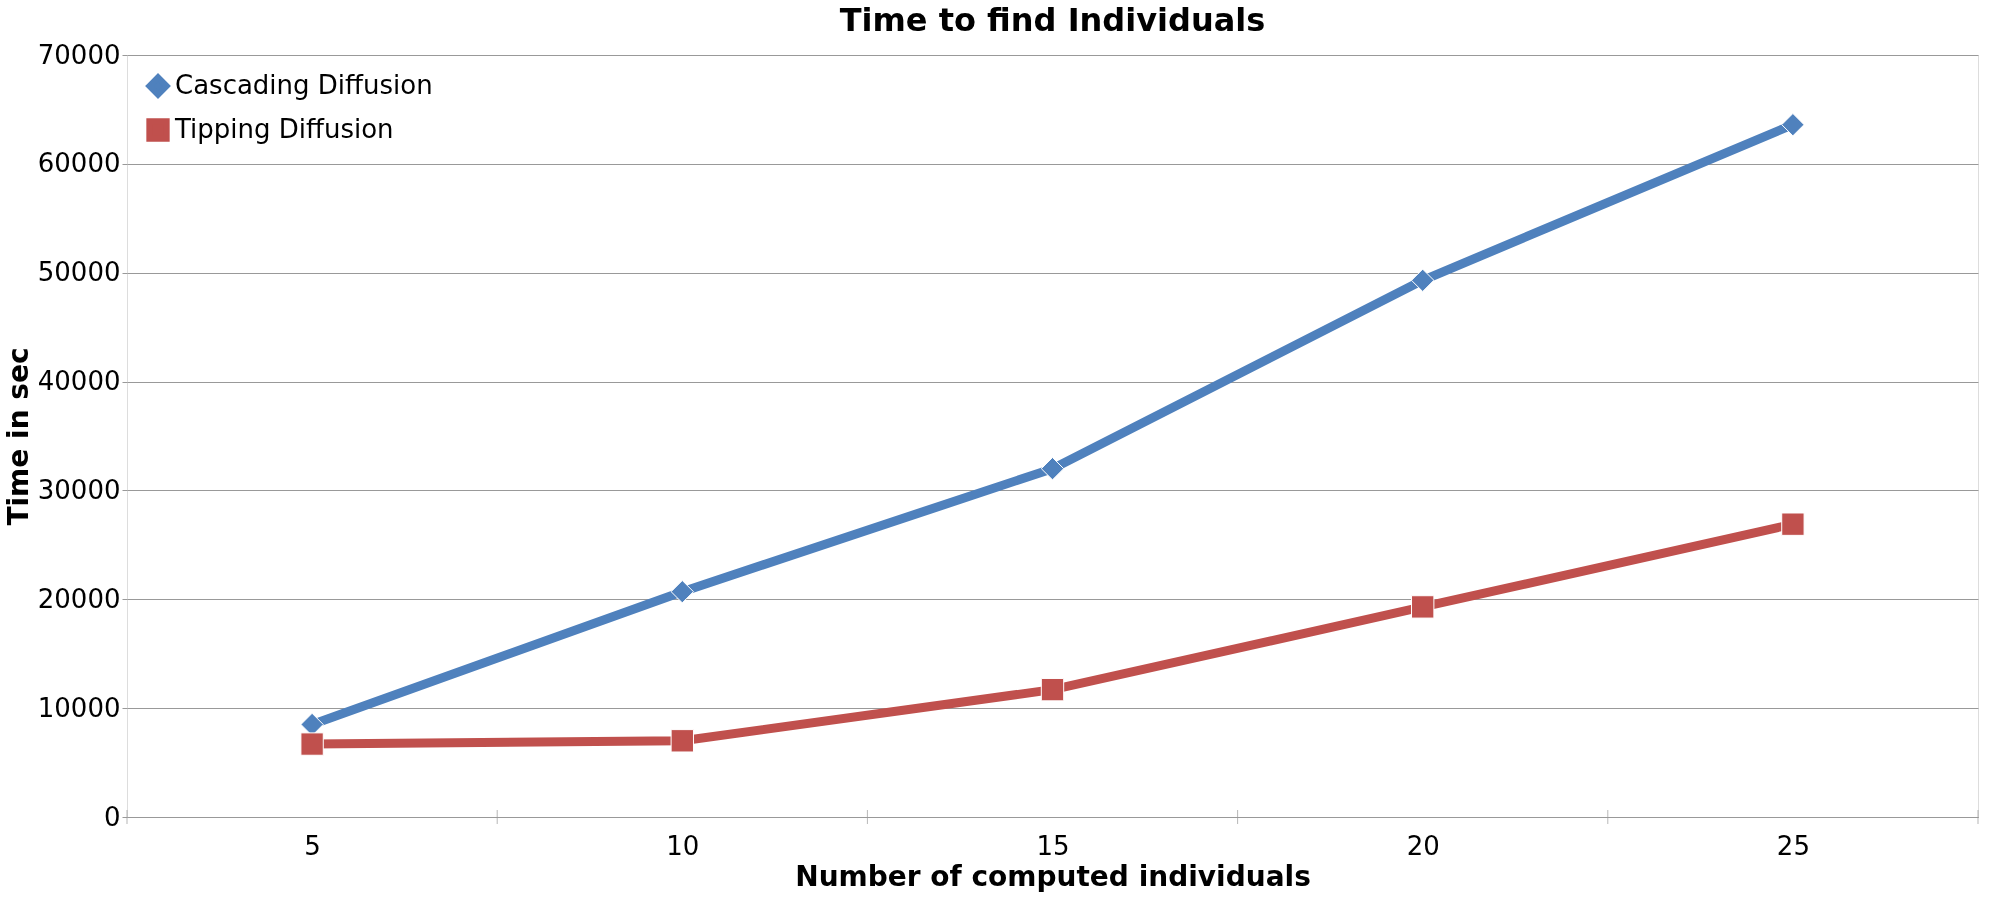 The width and height of the screenshot is (2004, 916). What do you see at coordinates (79, 272) in the screenshot?
I see `y-tick-label: 50000` at bounding box center [79, 272].